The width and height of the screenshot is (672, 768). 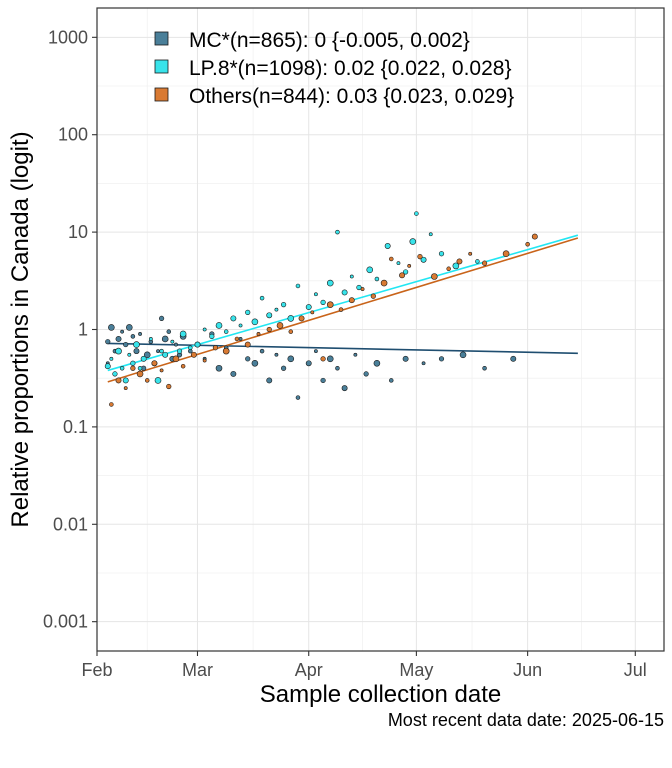 What do you see at coordinates (20, 329) in the screenshot?
I see `y-axis-title: Relative proportions in Canada (logit)` at bounding box center [20, 329].